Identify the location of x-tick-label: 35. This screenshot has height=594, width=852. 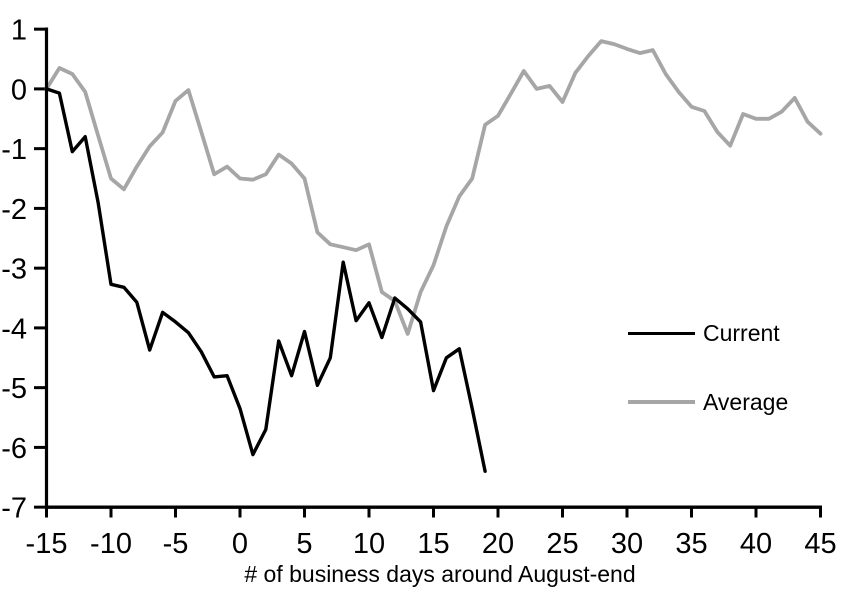
(691, 544).